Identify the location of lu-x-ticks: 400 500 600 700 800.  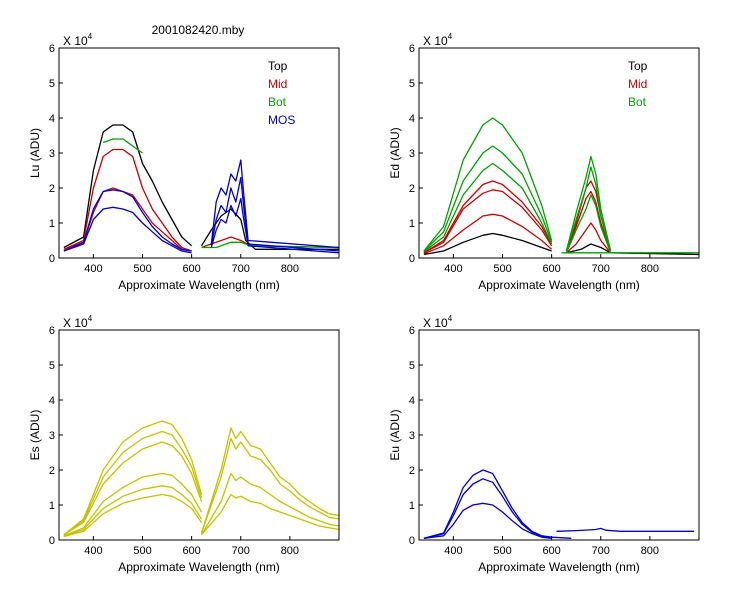
(191, 264).